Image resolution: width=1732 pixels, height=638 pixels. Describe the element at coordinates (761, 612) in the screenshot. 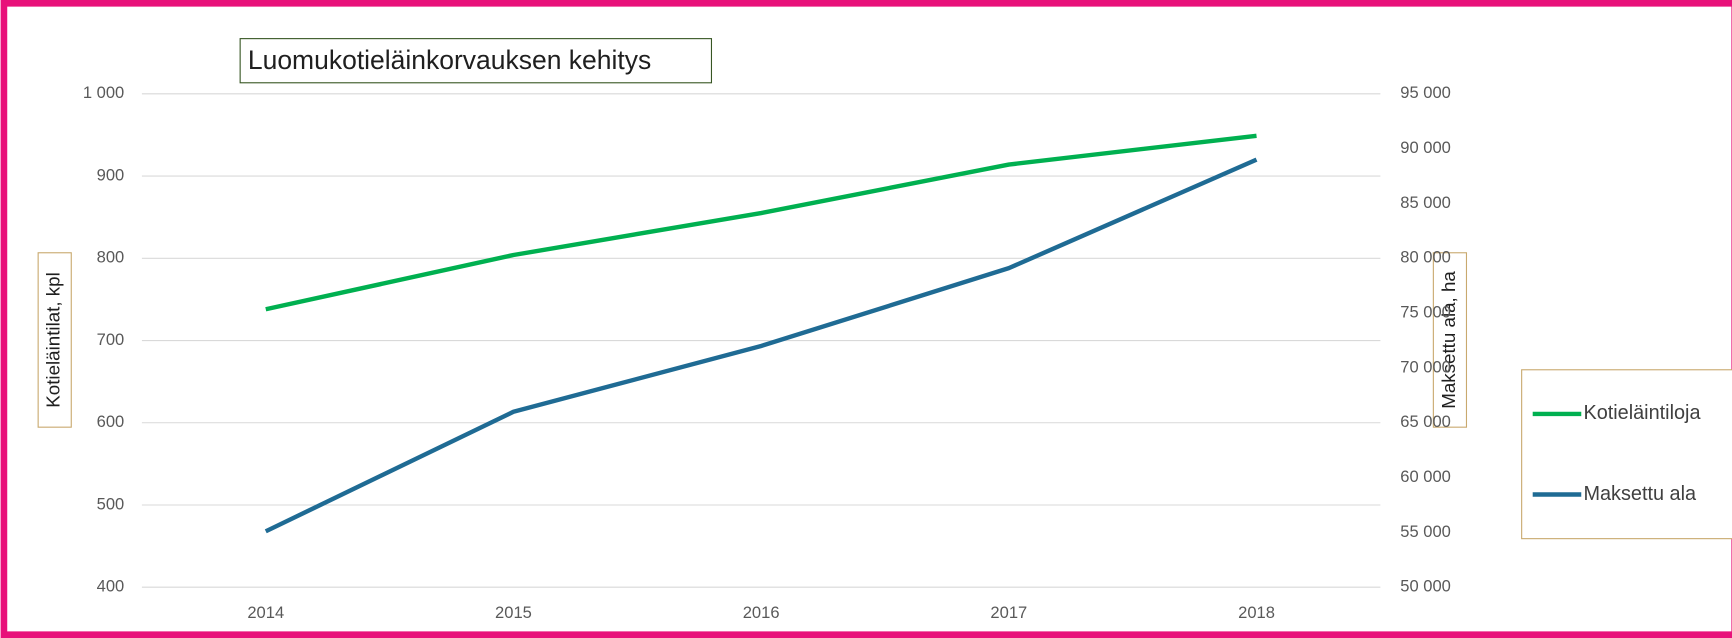

I see `x-tick-label: 2016` at that location.